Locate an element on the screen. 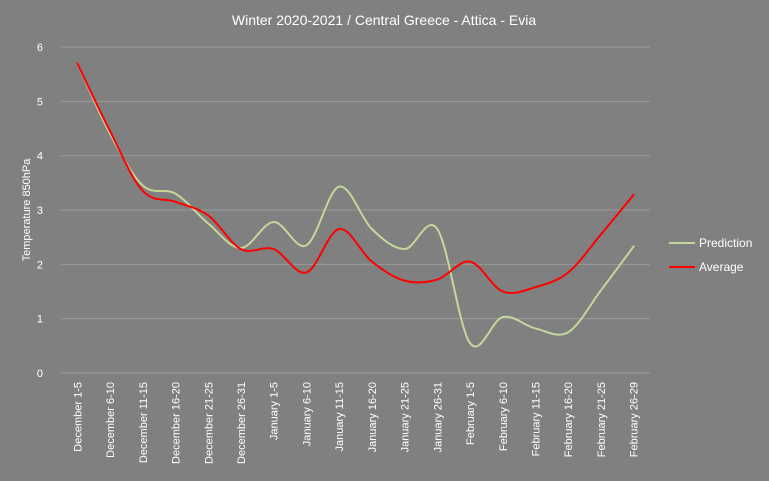 The height and width of the screenshot is (481, 769). x-tick-label: December 1-5 is located at coordinates (78, 417).